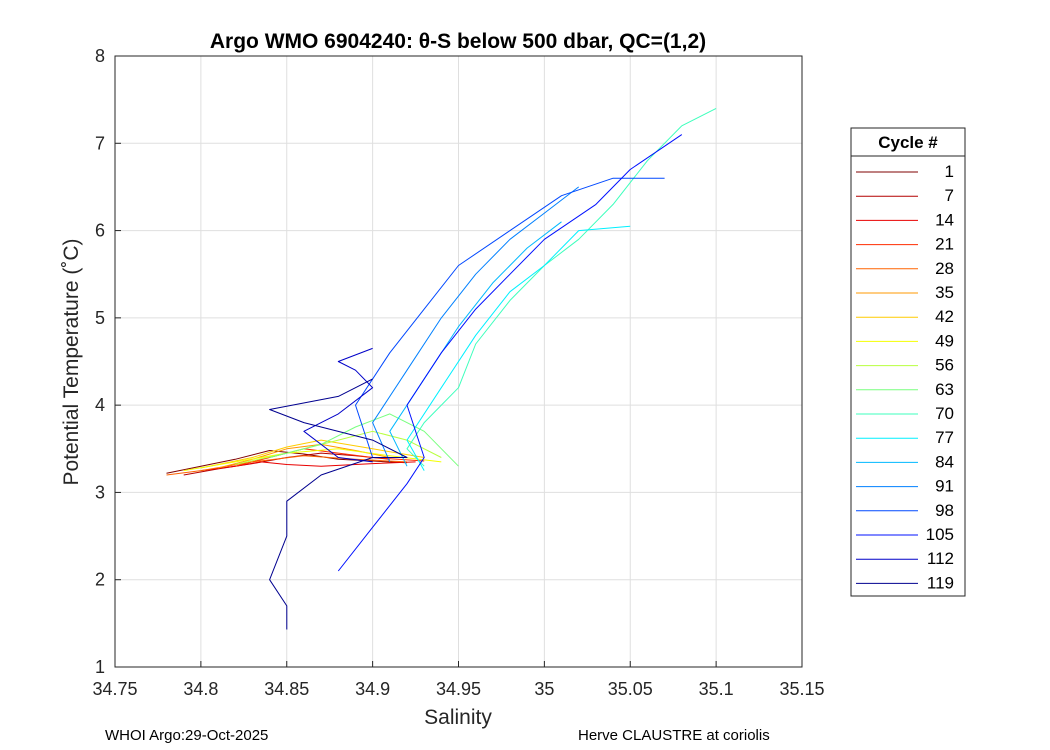 This screenshot has width=1050, height=750. Describe the element at coordinates (944, 413) in the screenshot. I see `legend-entry-label: 70` at that location.